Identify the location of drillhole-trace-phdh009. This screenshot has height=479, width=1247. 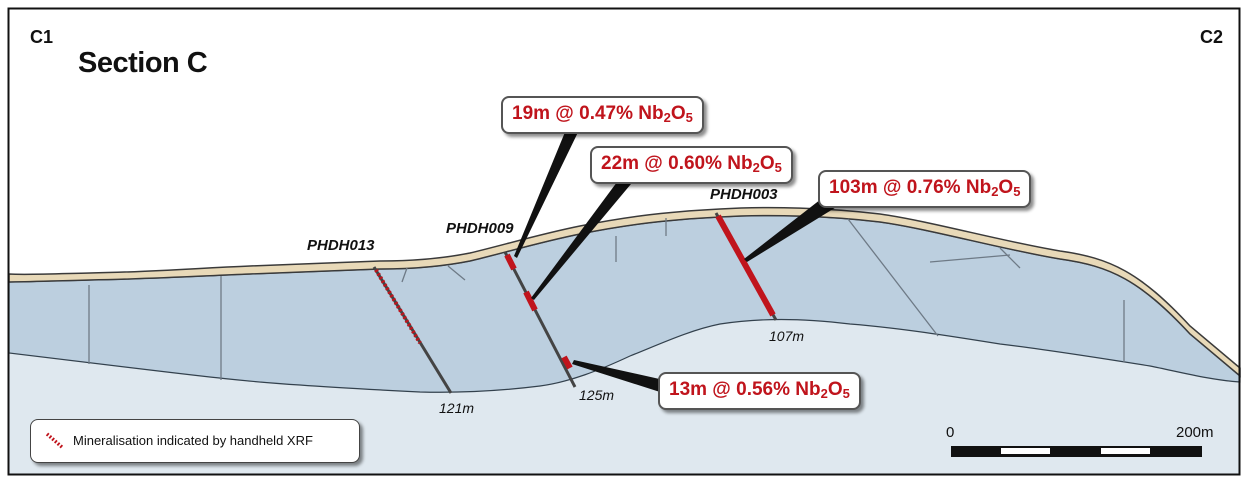
(540, 319).